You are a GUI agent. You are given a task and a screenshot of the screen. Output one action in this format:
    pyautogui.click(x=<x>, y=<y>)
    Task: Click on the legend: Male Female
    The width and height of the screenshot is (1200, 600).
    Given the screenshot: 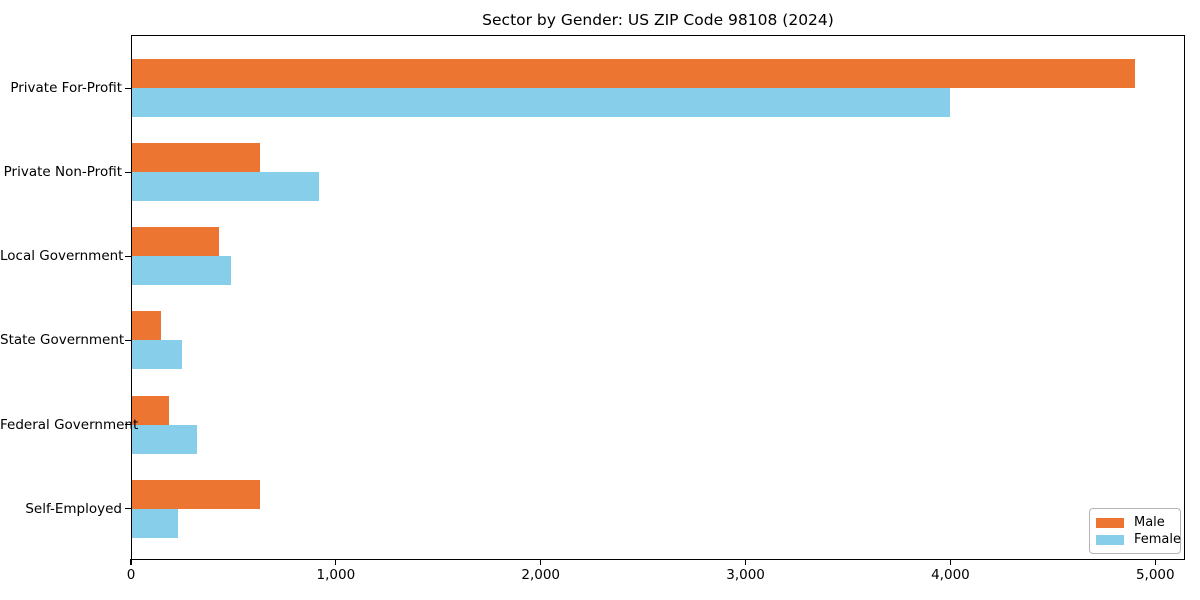 What is the action you would take?
    pyautogui.click(x=1135, y=531)
    